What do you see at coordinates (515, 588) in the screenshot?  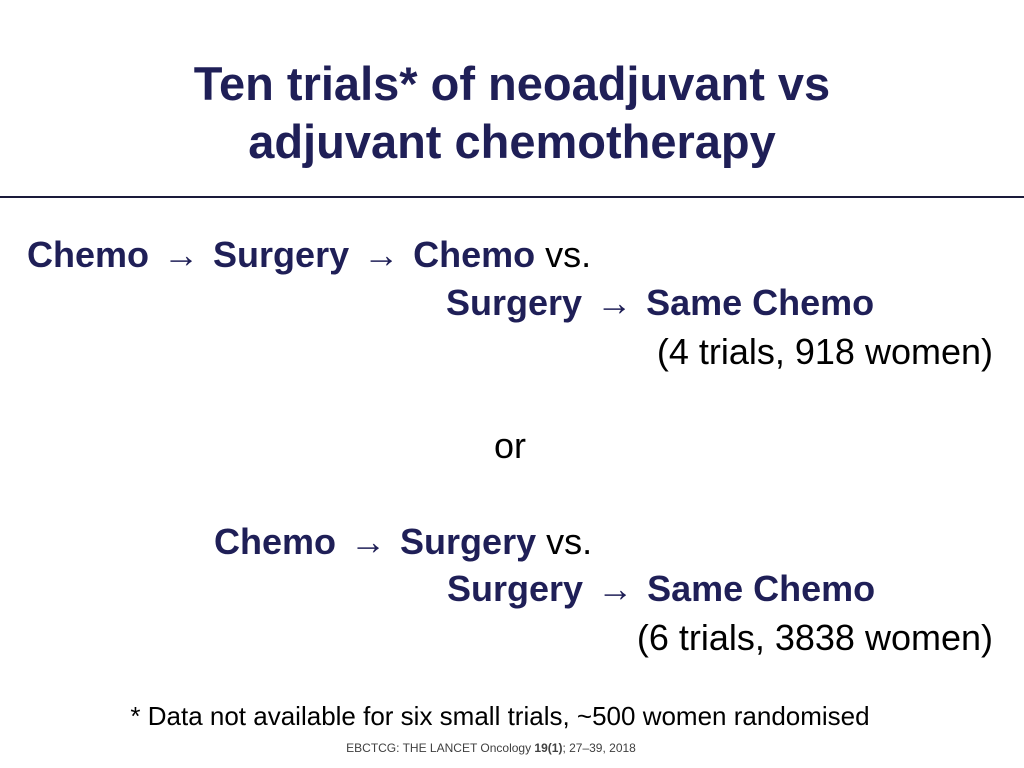 I see `comparison-2-term-surgery-first: Surgery` at bounding box center [515, 588].